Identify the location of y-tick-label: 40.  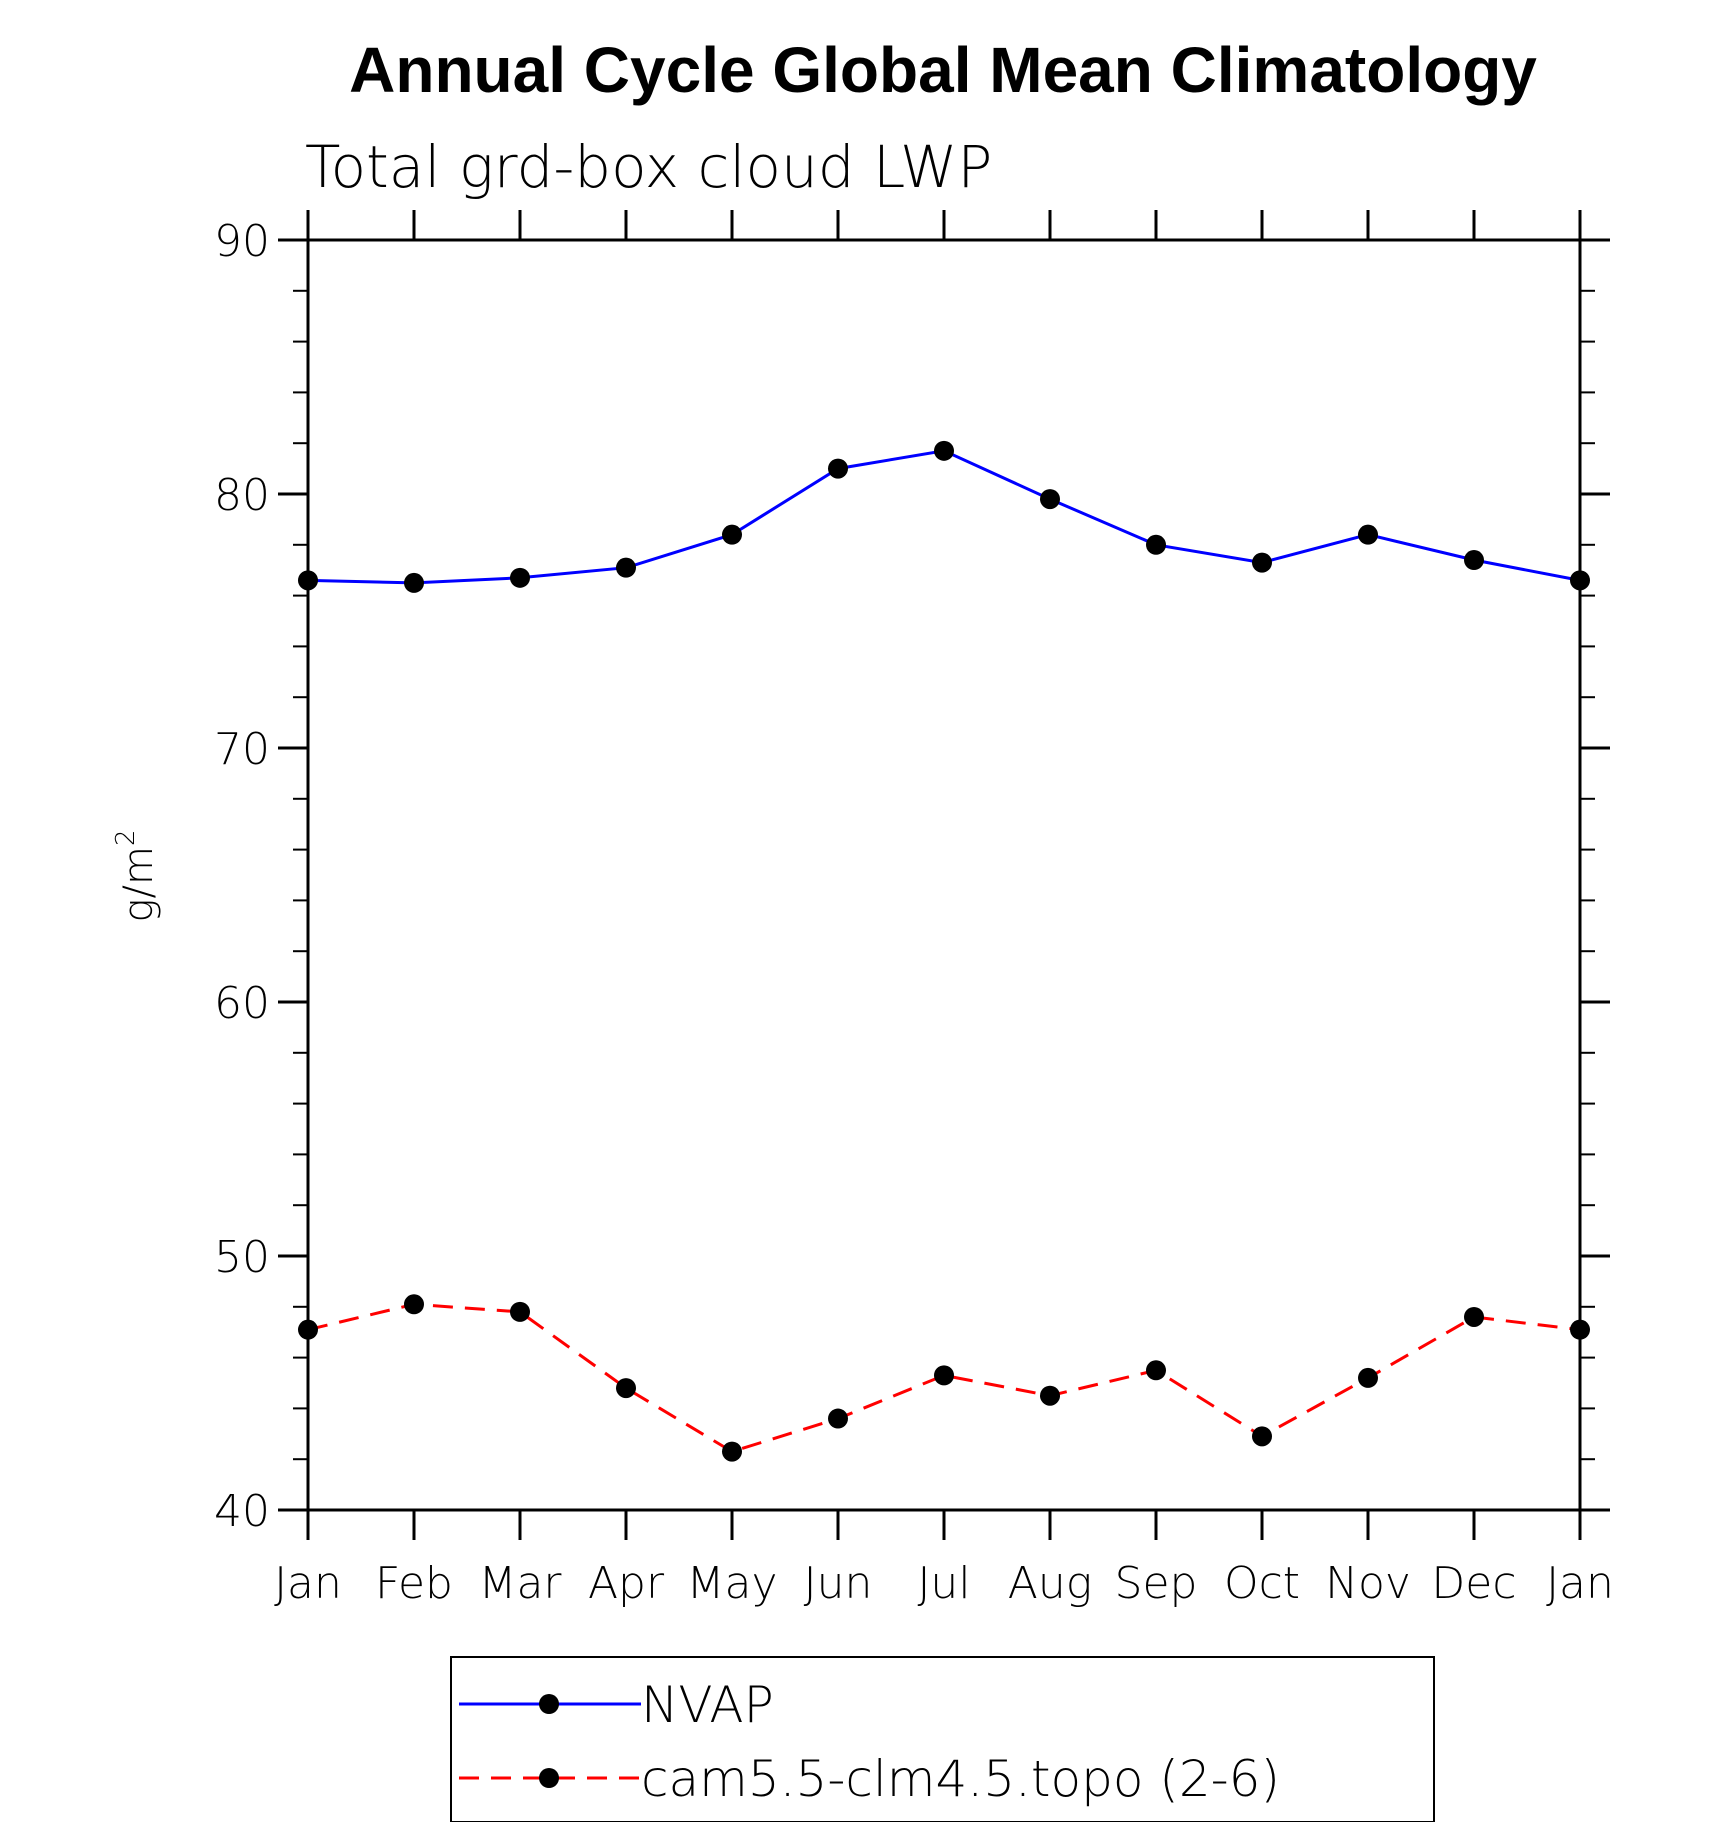
(242, 1511).